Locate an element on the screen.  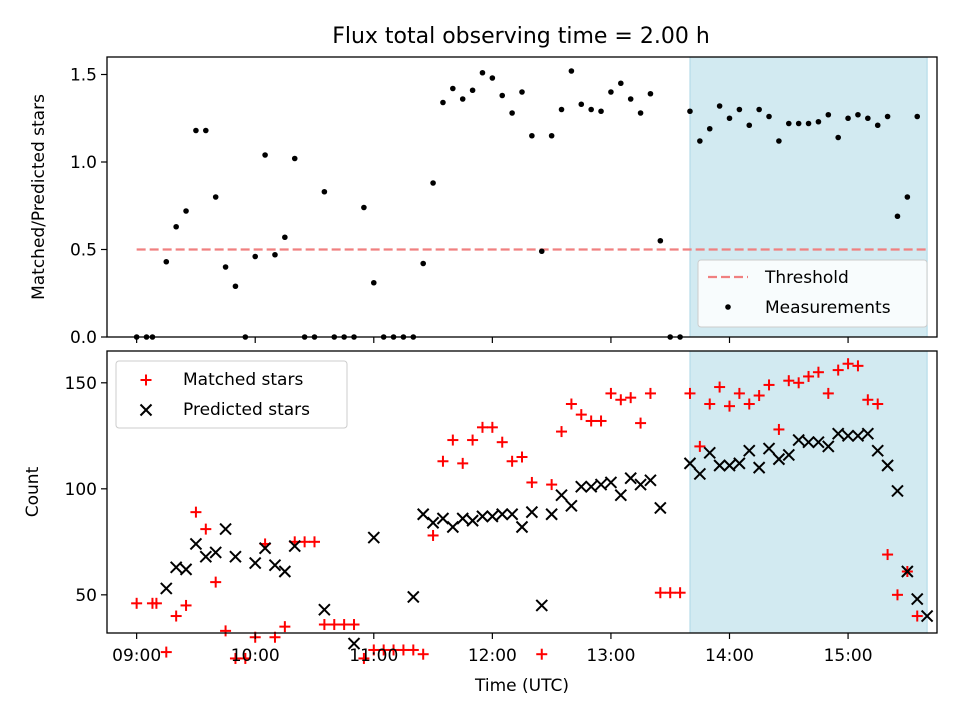
legend-matched-label: Matched stars is located at coordinates (243, 380).